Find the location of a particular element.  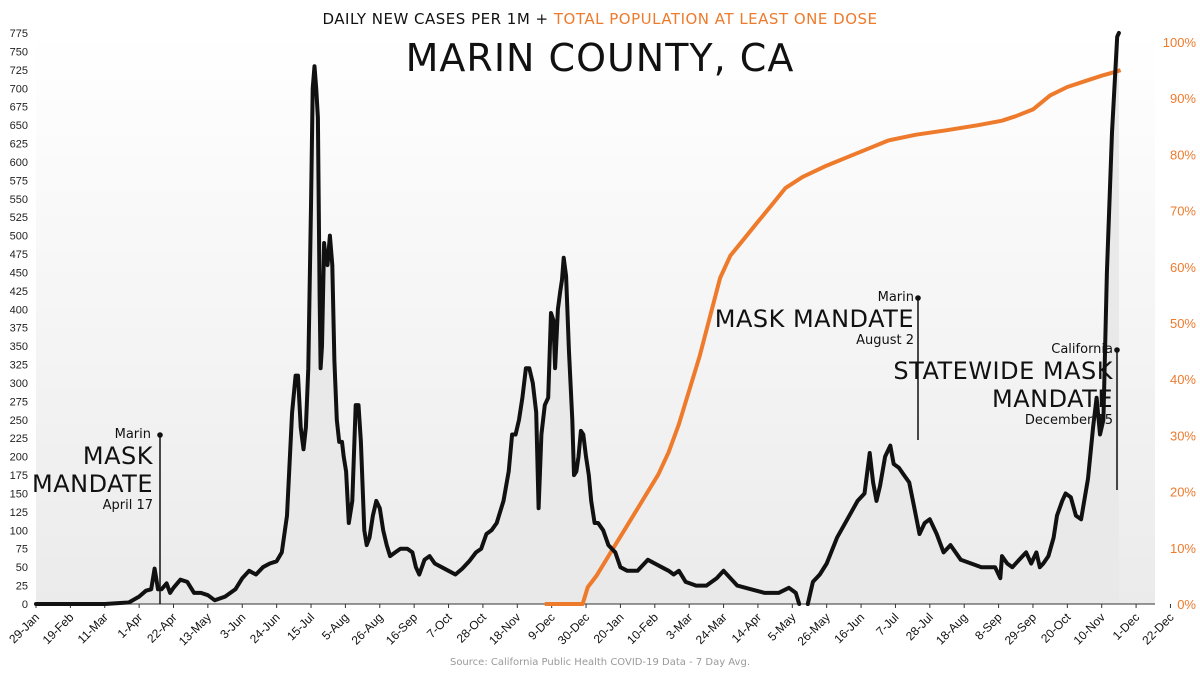

y-left-tick-label: 500 is located at coordinates (19, 237).